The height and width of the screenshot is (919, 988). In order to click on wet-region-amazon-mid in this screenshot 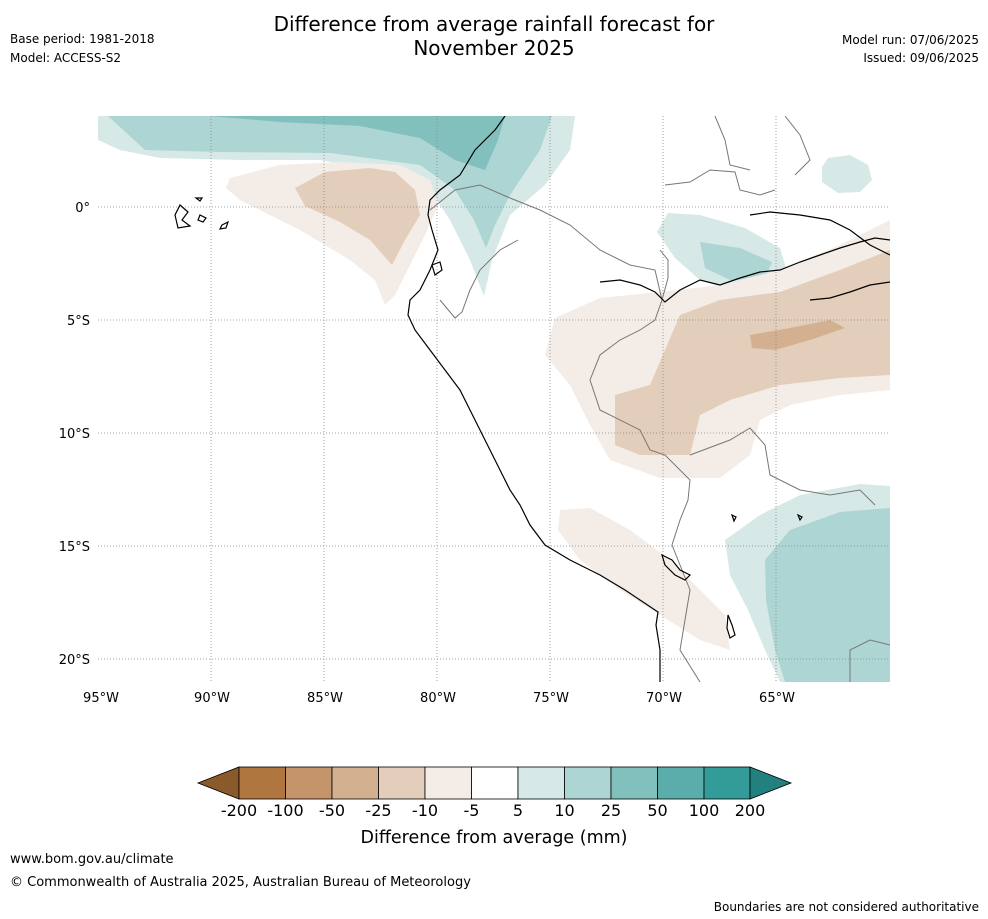, I will do `click(736, 261)`.